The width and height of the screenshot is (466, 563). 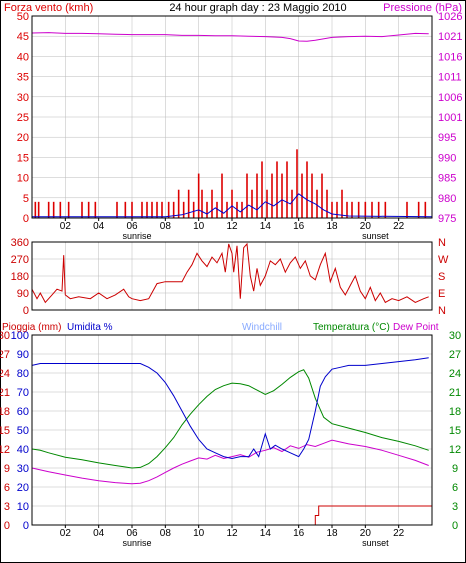 What do you see at coordinates (23, 355) in the screenshot?
I see `humidity-tick-label: 90` at bounding box center [23, 355].